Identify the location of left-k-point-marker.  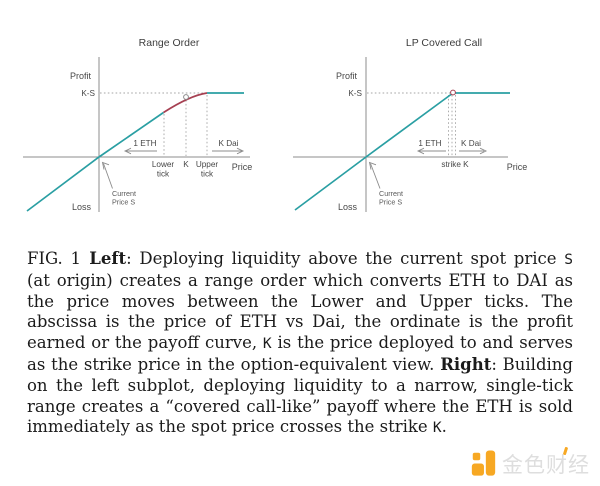
(186, 97).